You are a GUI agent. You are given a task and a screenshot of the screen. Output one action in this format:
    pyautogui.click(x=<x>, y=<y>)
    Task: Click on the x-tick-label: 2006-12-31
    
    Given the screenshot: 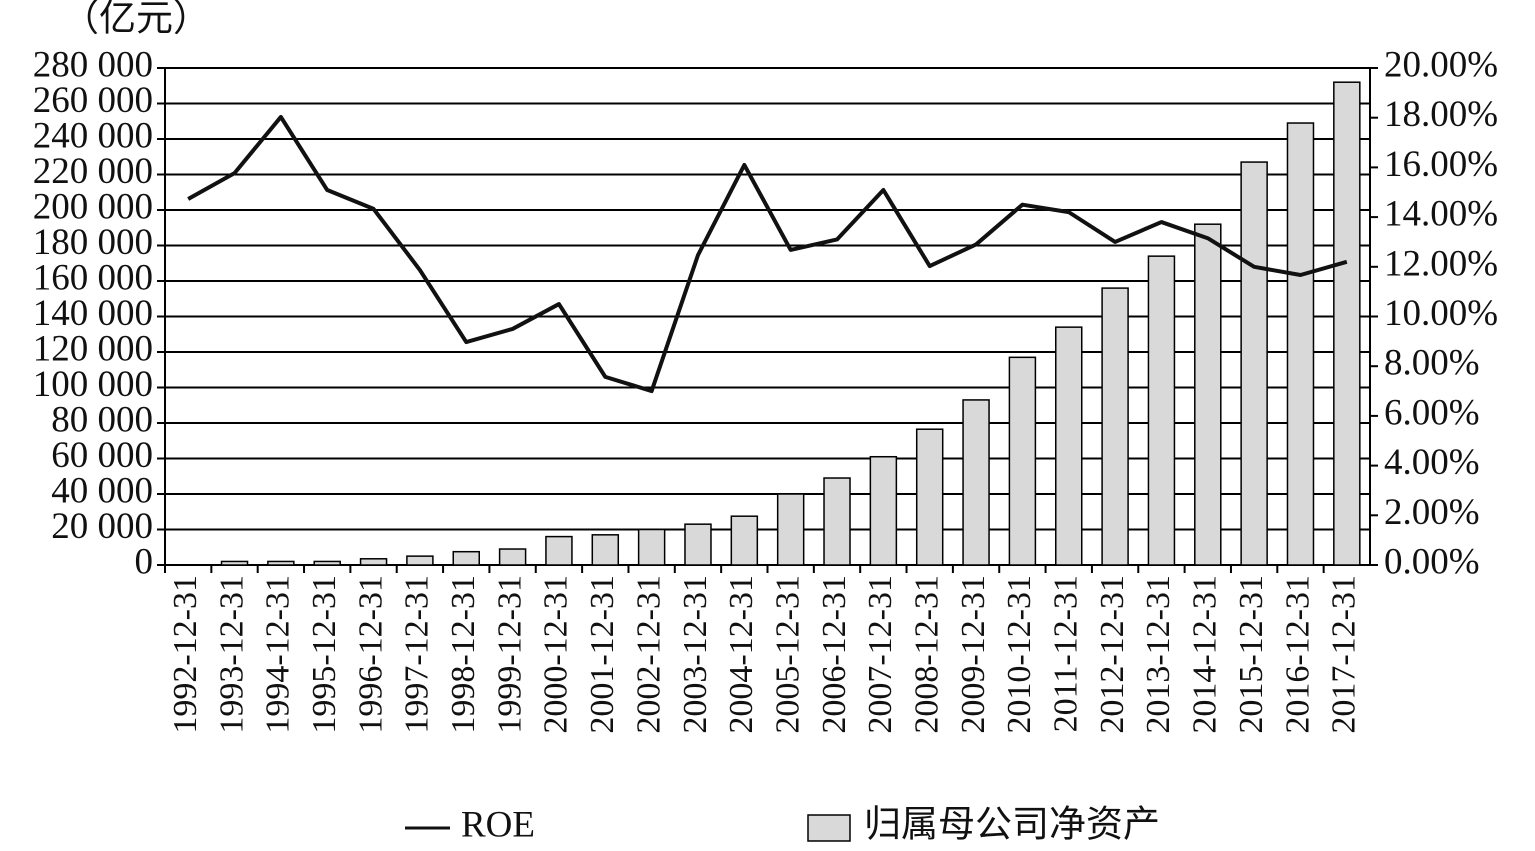 What is the action you would take?
    pyautogui.click(x=834, y=654)
    